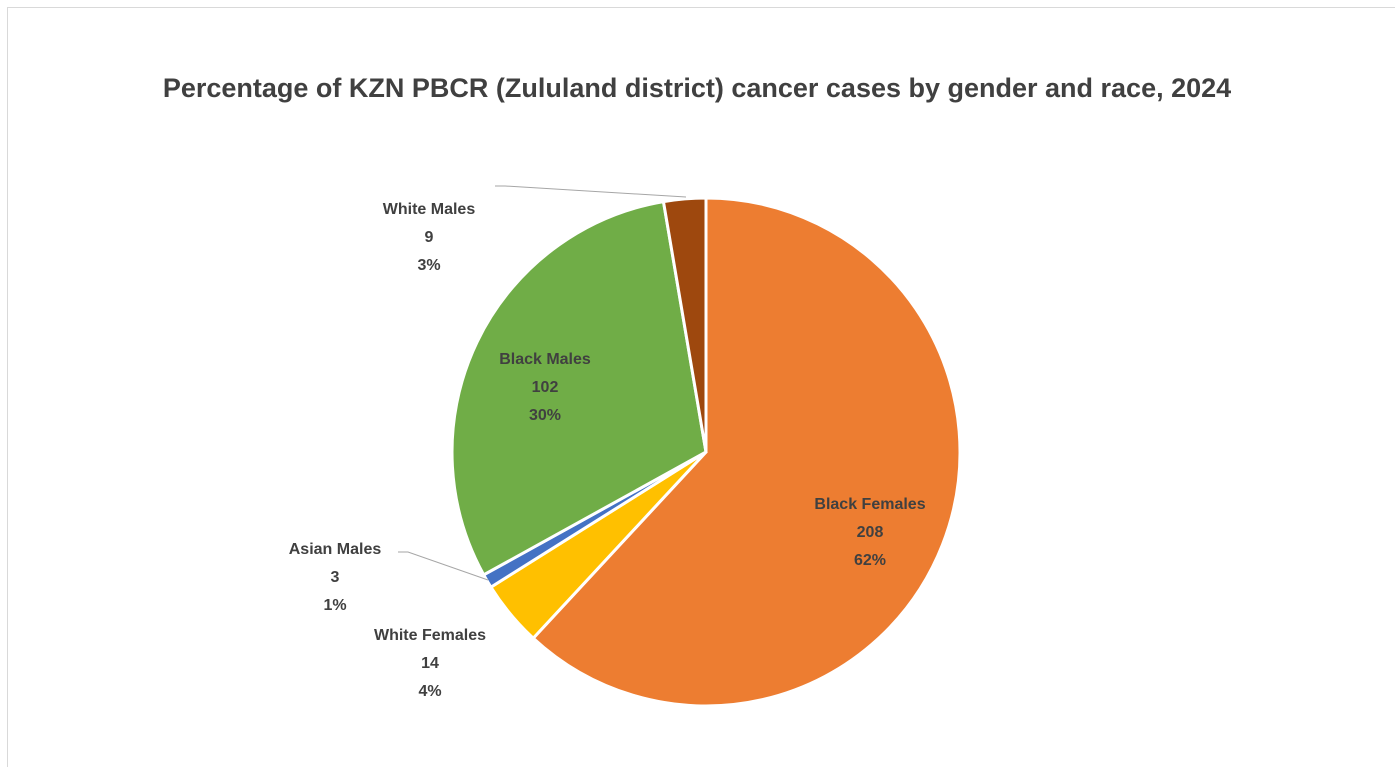  Describe the element at coordinates (430, 635) in the screenshot. I see `data-label-name: White Females` at that location.